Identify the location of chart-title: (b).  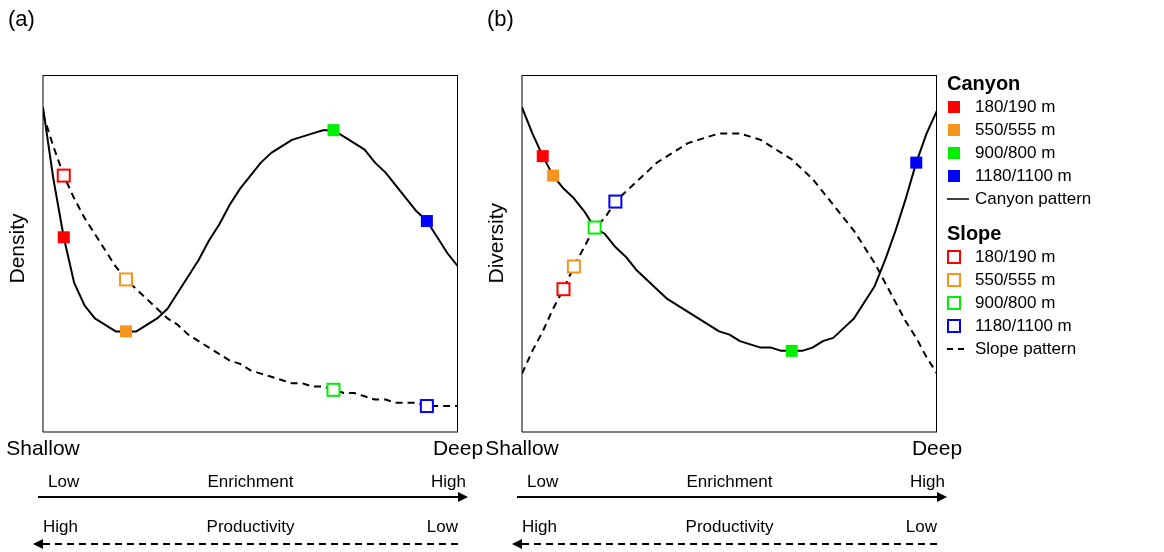
(500, 19).